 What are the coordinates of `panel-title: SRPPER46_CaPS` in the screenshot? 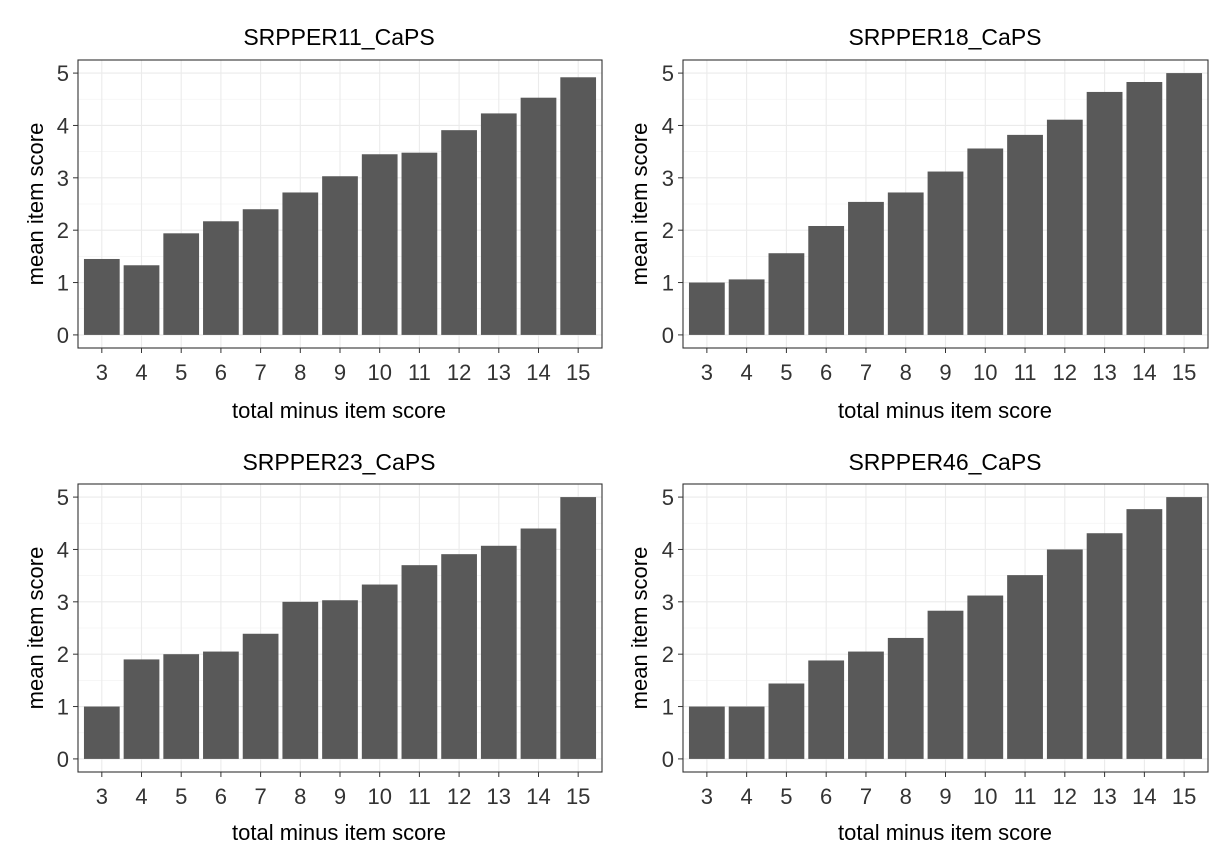 It's located at (944, 462).